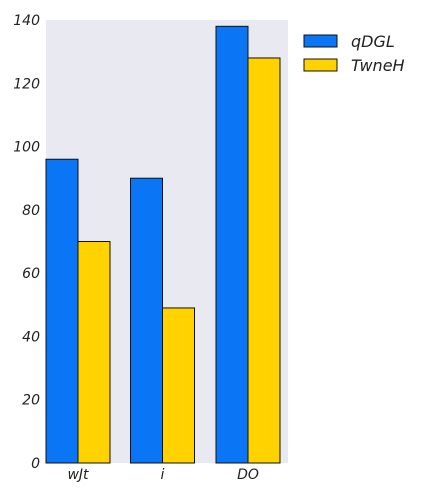  What do you see at coordinates (373, 41) in the screenshot?
I see `legend-label-qDGL: qDGL` at bounding box center [373, 41].